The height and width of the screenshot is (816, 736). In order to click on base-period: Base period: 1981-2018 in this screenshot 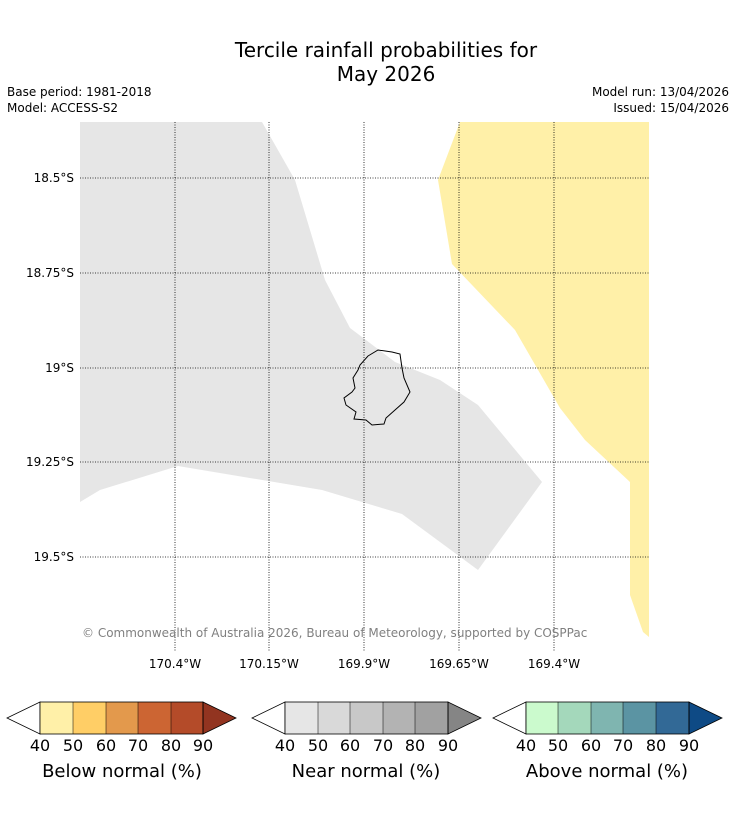, I will do `click(79, 92)`.